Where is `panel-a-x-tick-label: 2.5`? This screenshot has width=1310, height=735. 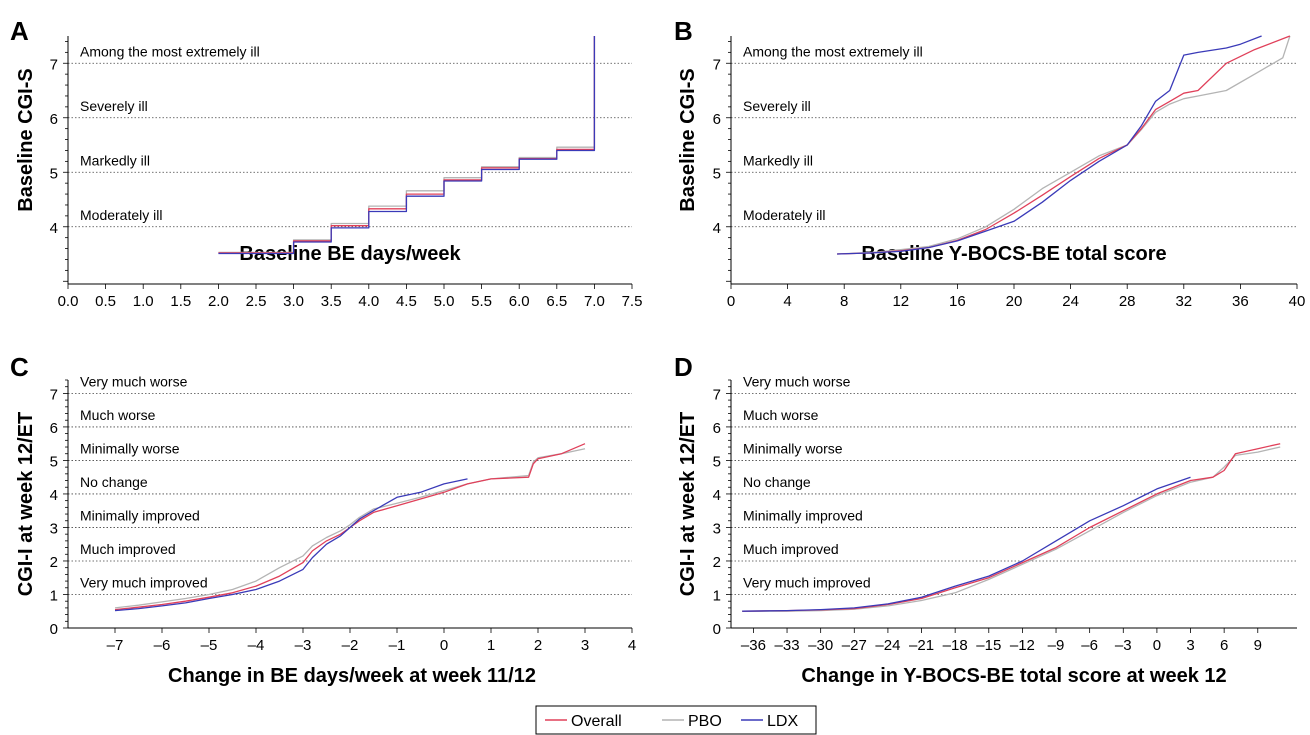 panel-a-x-tick-label: 2.5 is located at coordinates (256, 301).